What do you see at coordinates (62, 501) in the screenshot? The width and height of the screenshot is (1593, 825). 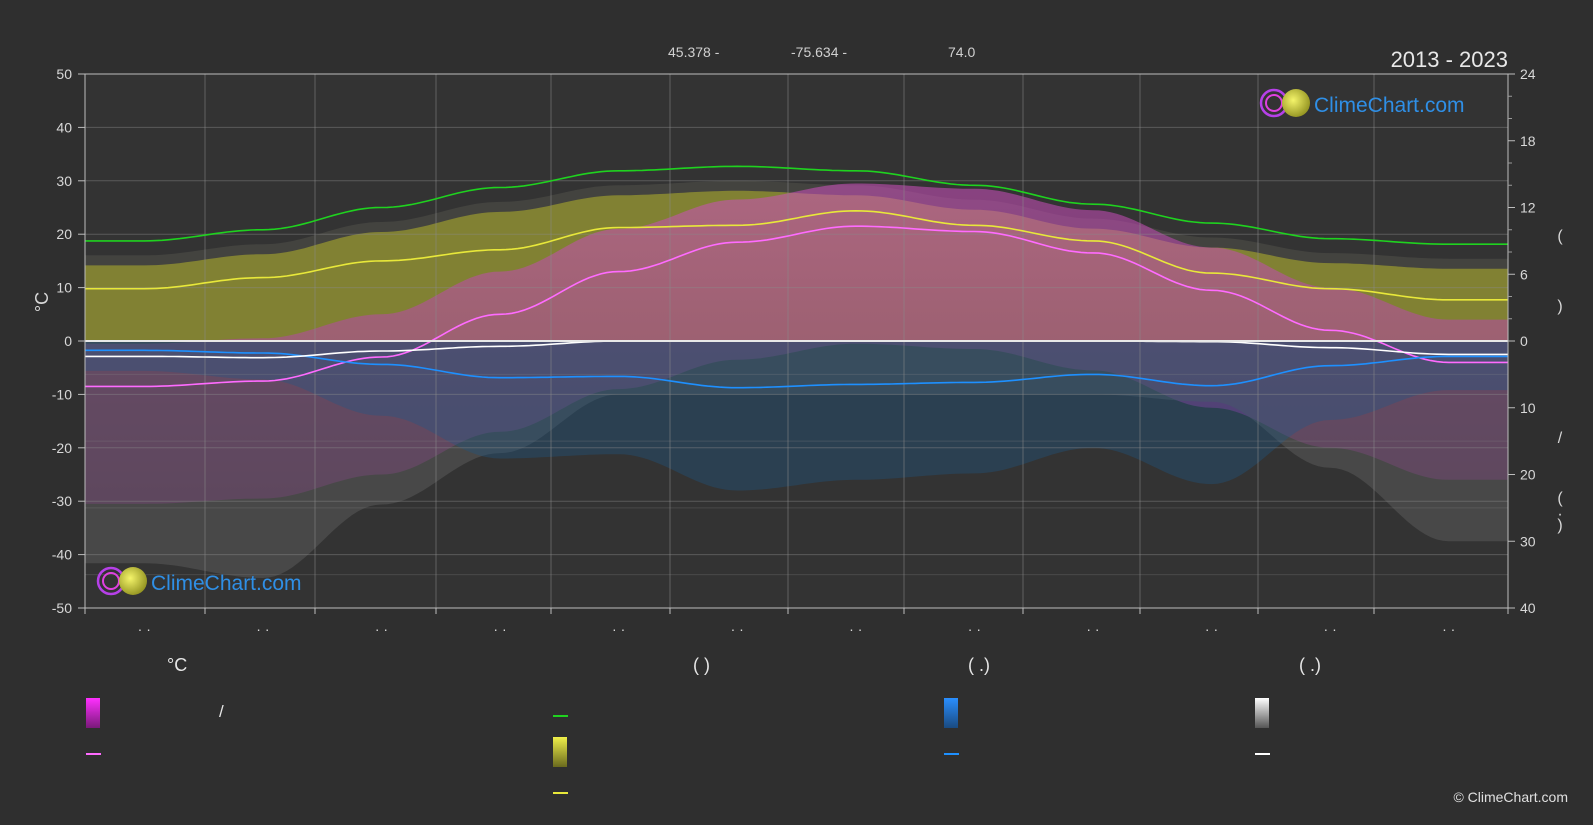 I see `left-tick-label: -30` at bounding box center [62, 501].